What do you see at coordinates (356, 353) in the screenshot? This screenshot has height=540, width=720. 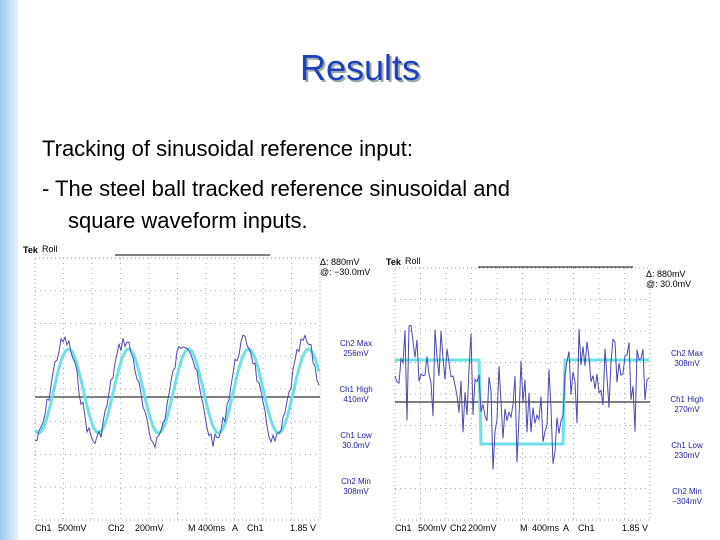 I see `readout-value: 256mV` at bounding box center [356, 353].